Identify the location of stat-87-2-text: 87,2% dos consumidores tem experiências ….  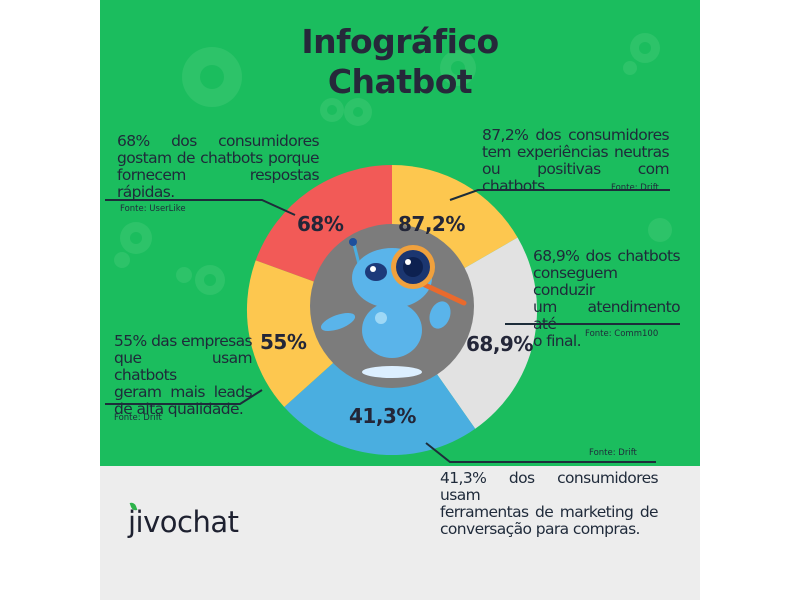
(576, 160).